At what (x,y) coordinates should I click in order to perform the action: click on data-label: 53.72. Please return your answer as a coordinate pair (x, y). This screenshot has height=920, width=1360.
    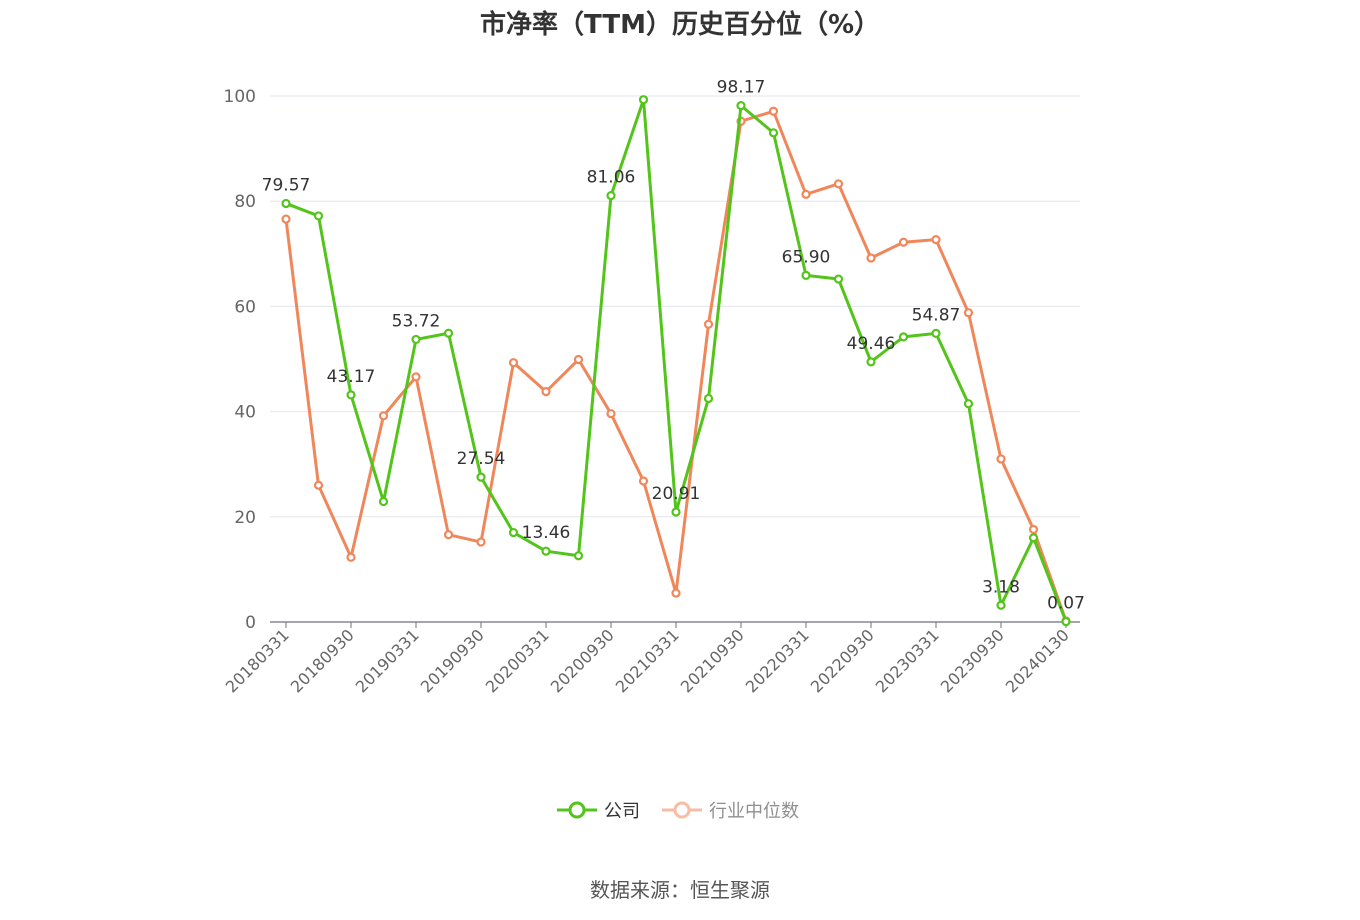
    Looking at the image, I should click on (416, 321).